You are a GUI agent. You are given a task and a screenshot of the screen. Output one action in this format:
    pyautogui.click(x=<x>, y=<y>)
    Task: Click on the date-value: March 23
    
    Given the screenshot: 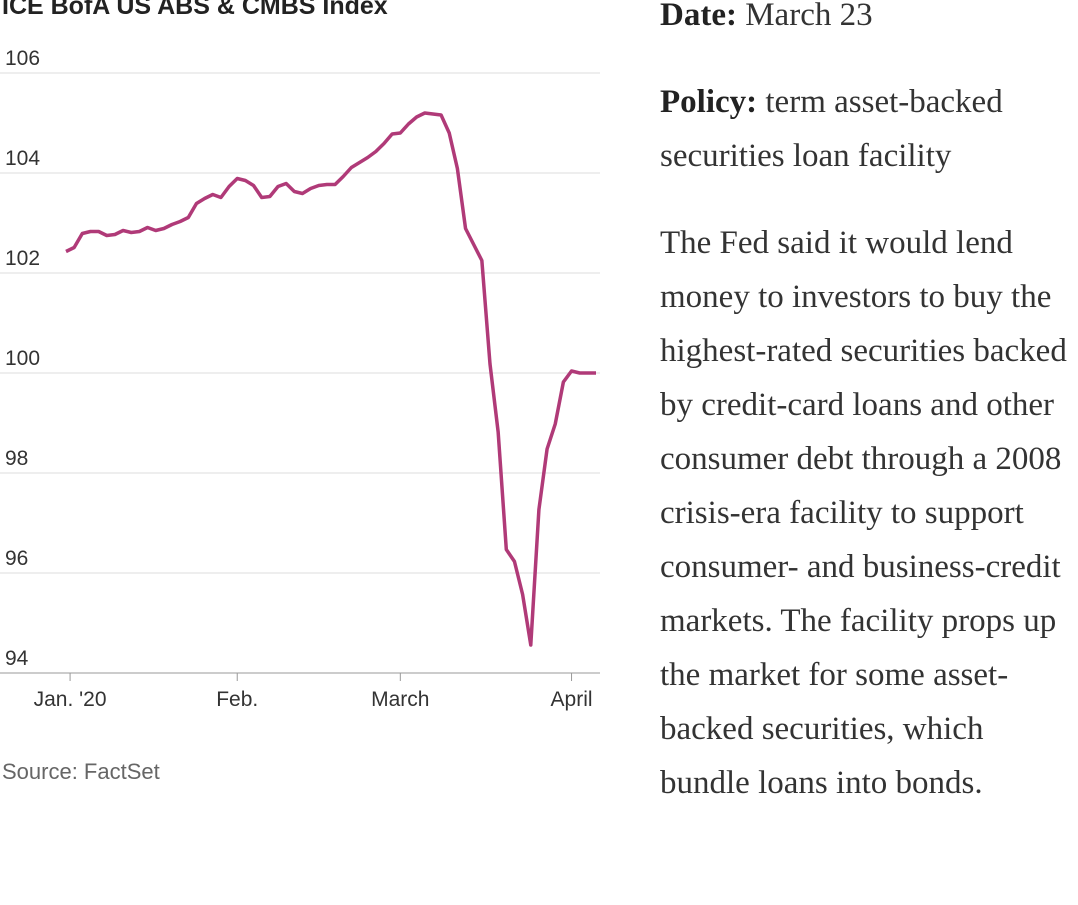 What is the action you would take?
    pyautogui.click(x=809, y=16)
    